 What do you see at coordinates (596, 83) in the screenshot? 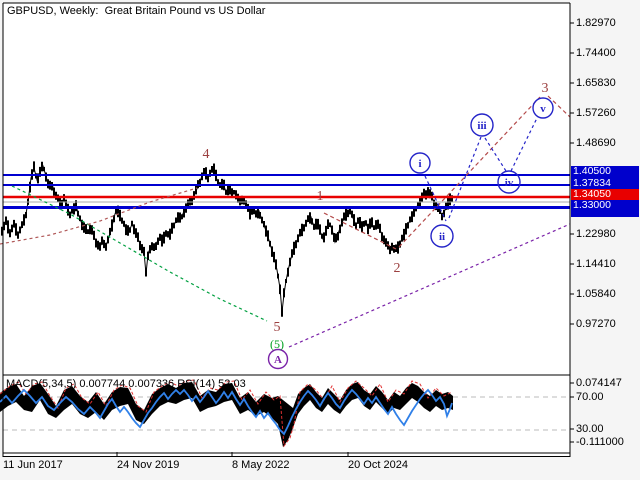
I see `price-axis-label: 1.65830` at bounding box center [596, 83].